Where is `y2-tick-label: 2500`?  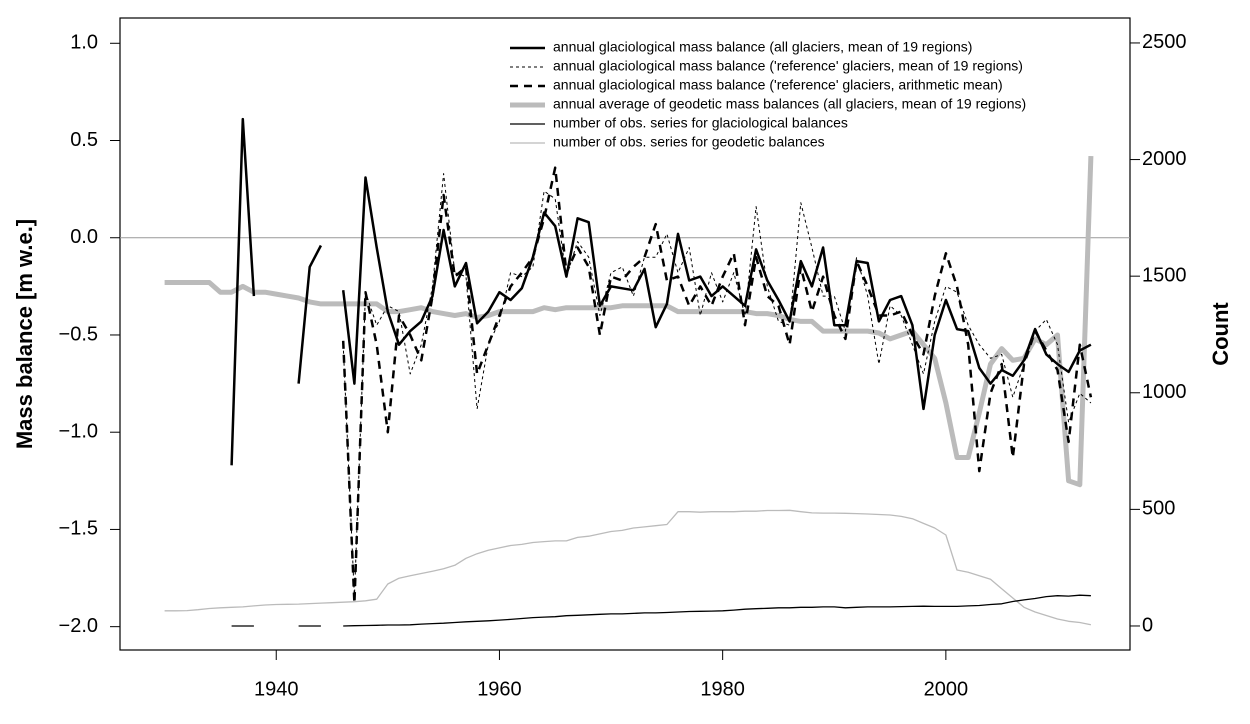 y2-tick-label: 2500 is located at coordinates (1164, 42).